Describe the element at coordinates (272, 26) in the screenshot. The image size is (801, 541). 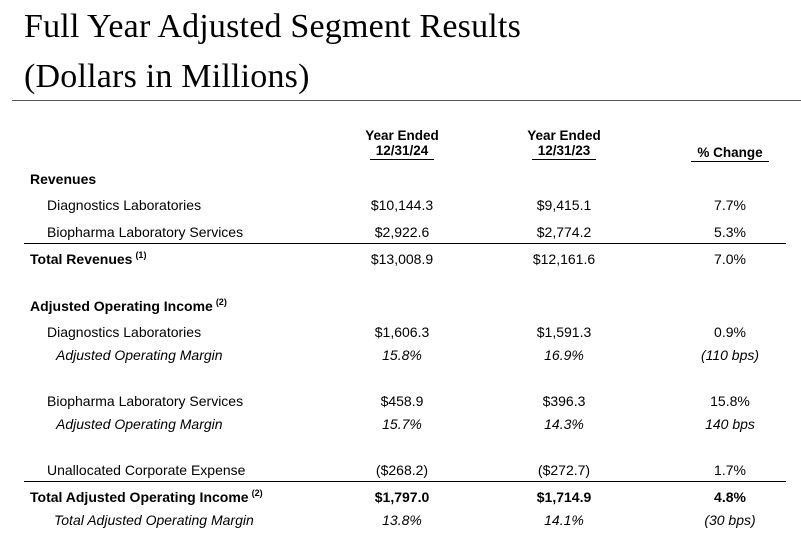
I see `page-title: Full Year Adjusted Segment Results` at that location.